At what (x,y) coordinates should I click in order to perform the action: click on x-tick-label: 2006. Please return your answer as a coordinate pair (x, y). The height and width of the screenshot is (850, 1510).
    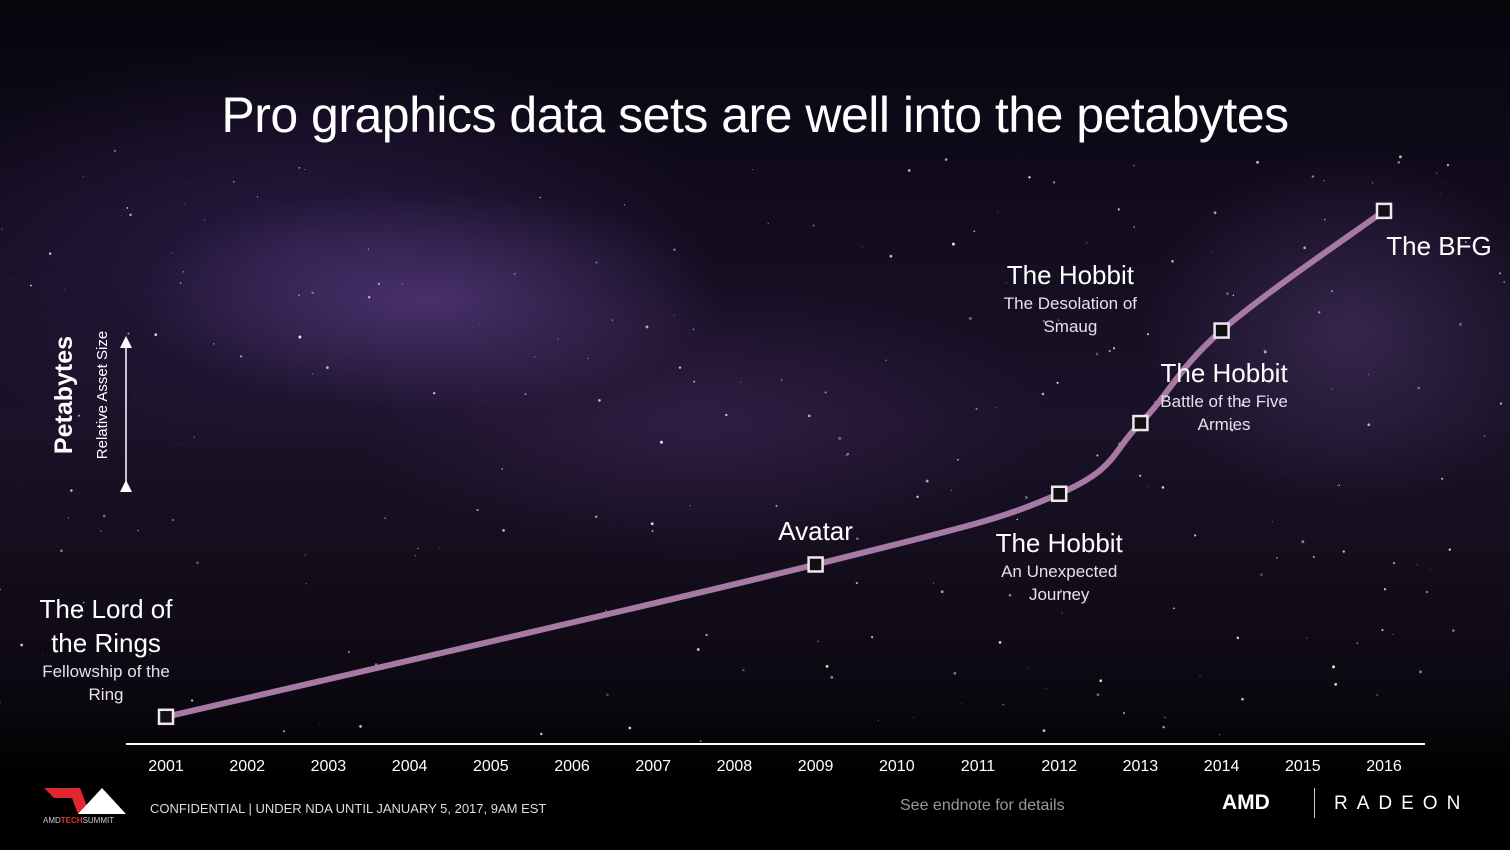
    Looking at the image, I should click on (572, 766).